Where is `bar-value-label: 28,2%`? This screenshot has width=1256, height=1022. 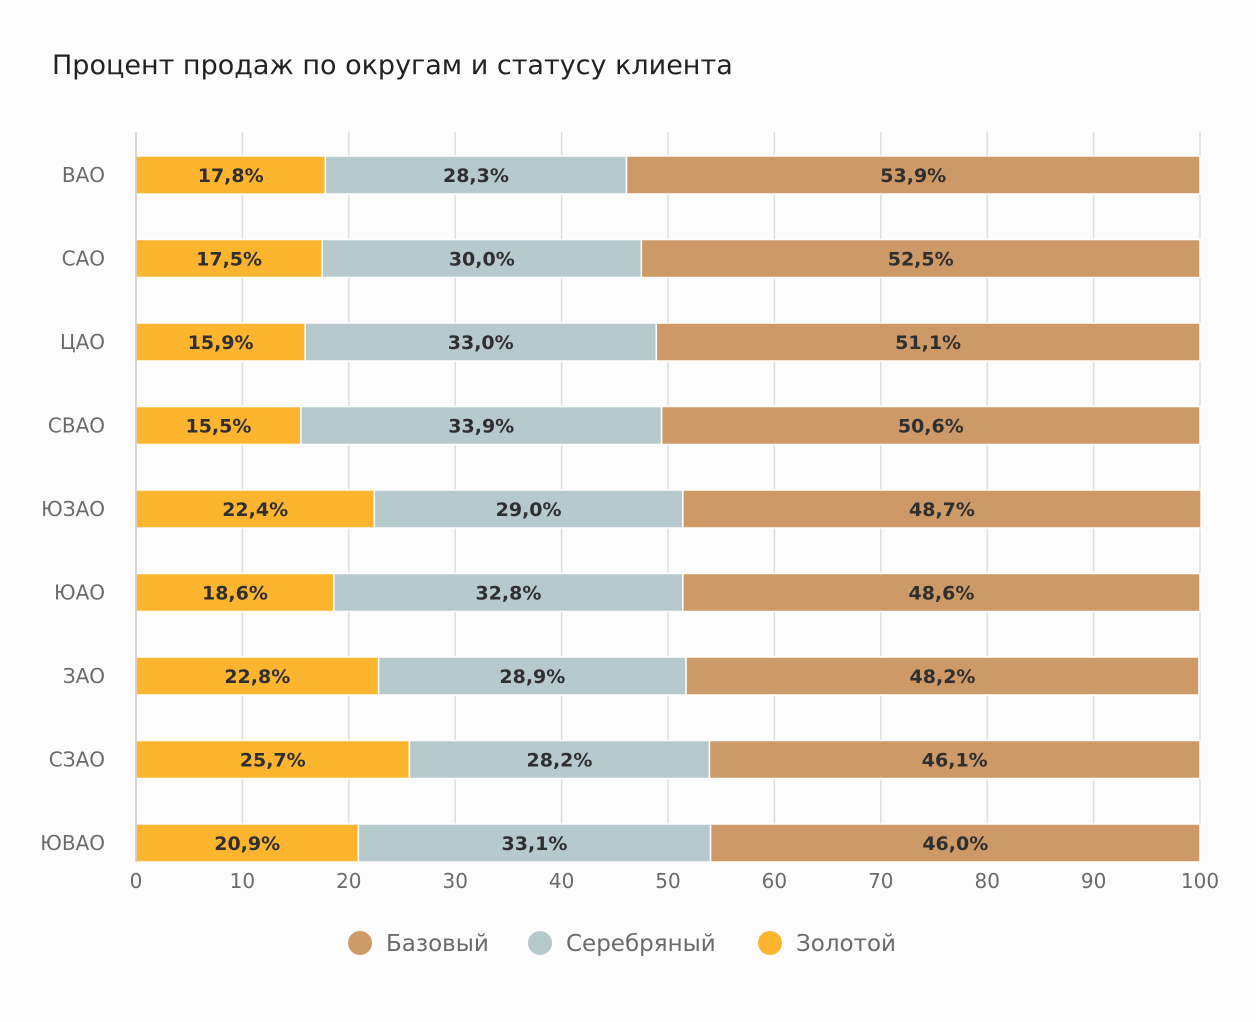 bar-value-label: 28,2% is located at coordinates (560, 761).